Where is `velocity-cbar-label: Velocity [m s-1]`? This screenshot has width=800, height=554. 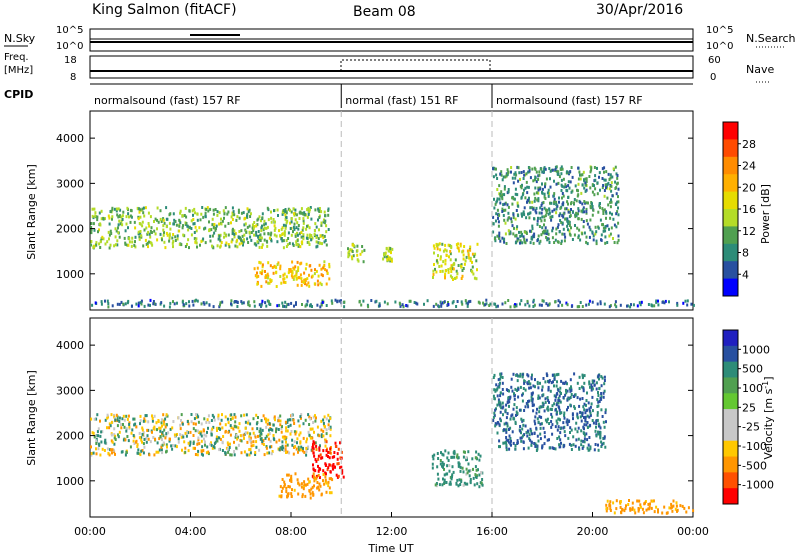 velocity-cbar-label: Velocity [m s-1] is located at coordinates (768, 417).